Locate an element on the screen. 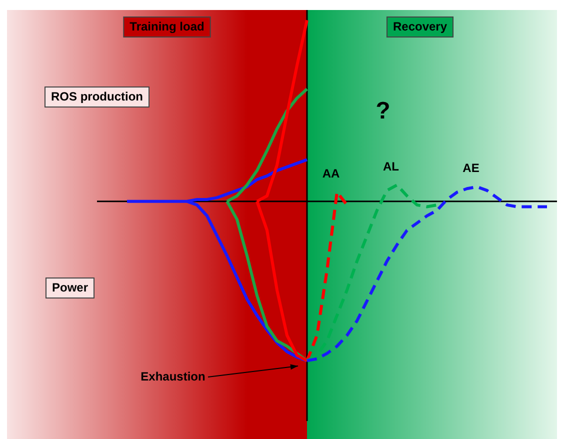  series-label: AL is located at coordinates (391, 166).